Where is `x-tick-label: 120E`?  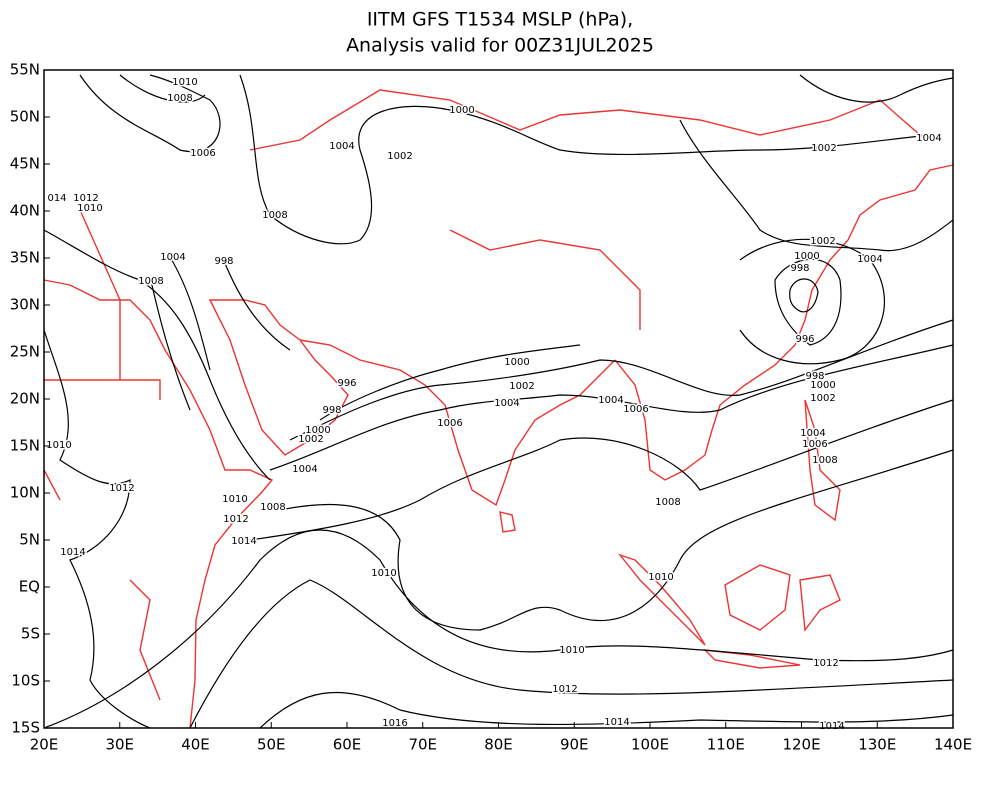
x-tick-label: 120E is located at coordinates (801, 745).